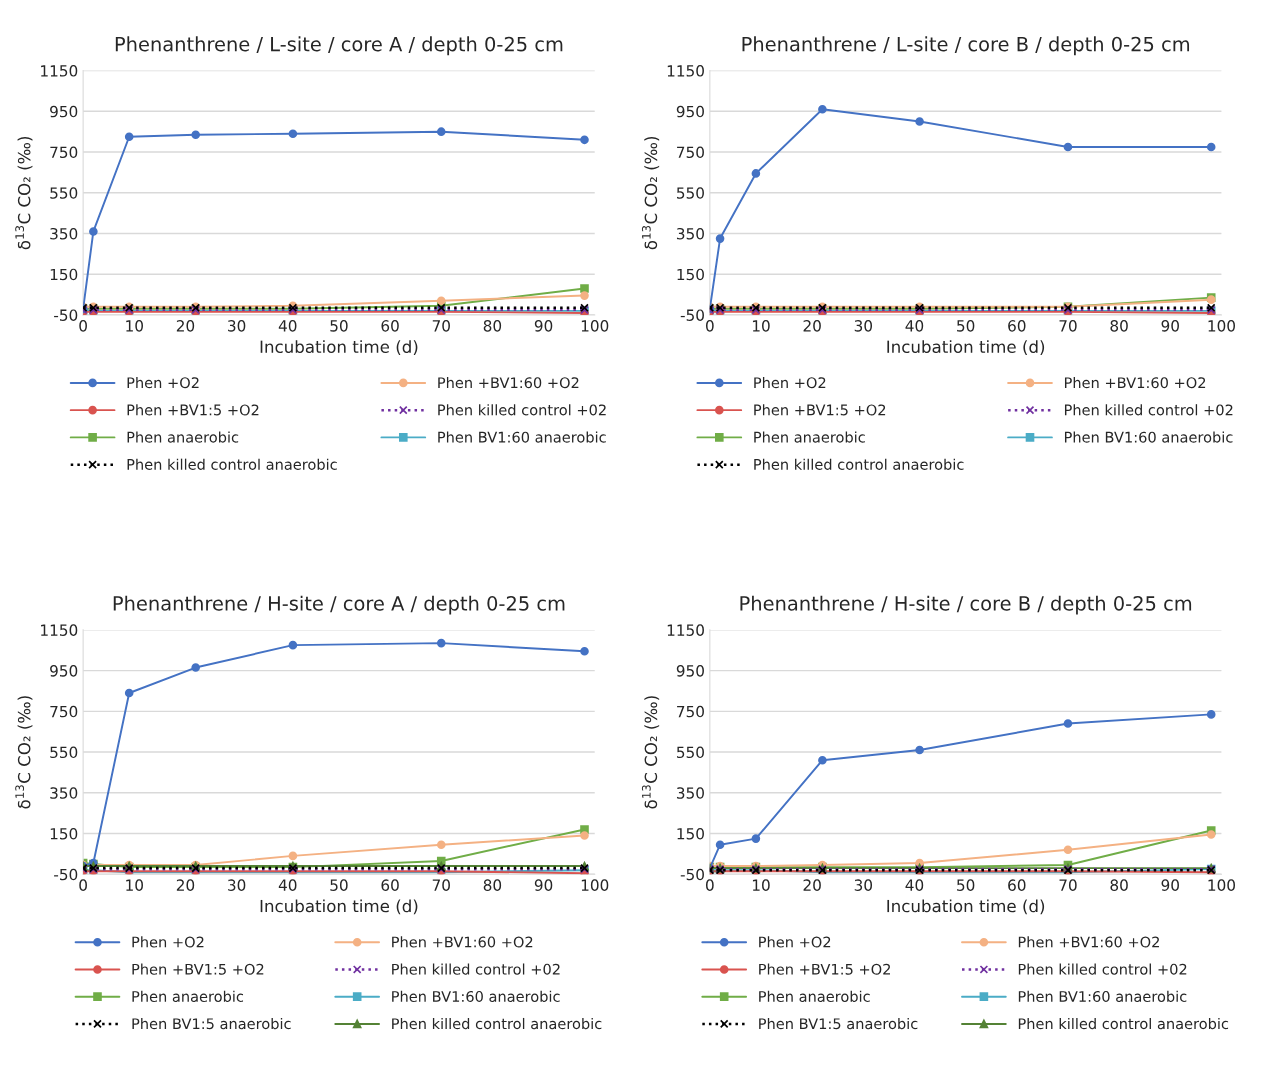 This screenshot has height=1086, width=1279. I want to click on chart-title: Phenanthrene / L-site / core B / depth 0-25 cm, so click(966, 46).